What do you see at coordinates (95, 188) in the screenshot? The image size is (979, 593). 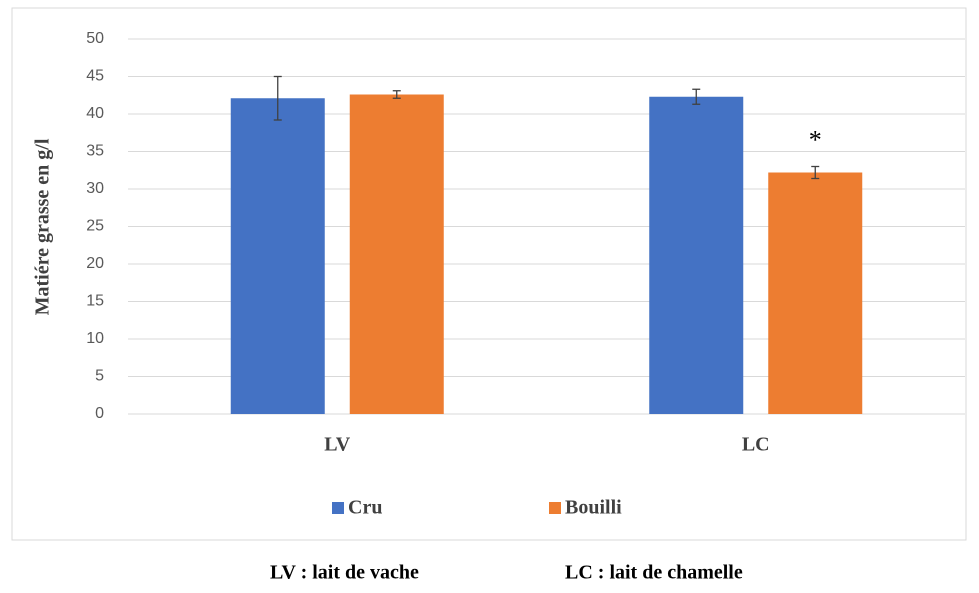 I see `y-tick-label: 30` at bounding box center [95, 188].